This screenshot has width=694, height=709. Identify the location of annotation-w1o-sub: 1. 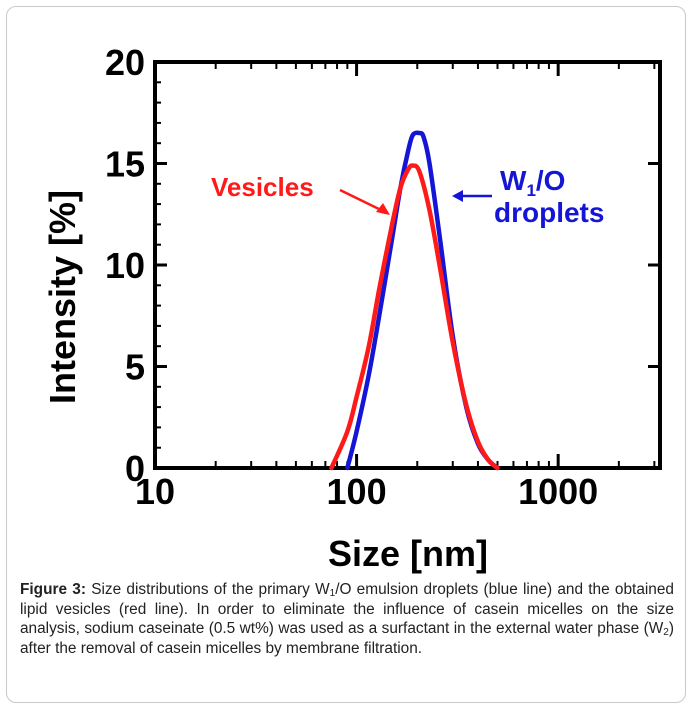
(530, 190).